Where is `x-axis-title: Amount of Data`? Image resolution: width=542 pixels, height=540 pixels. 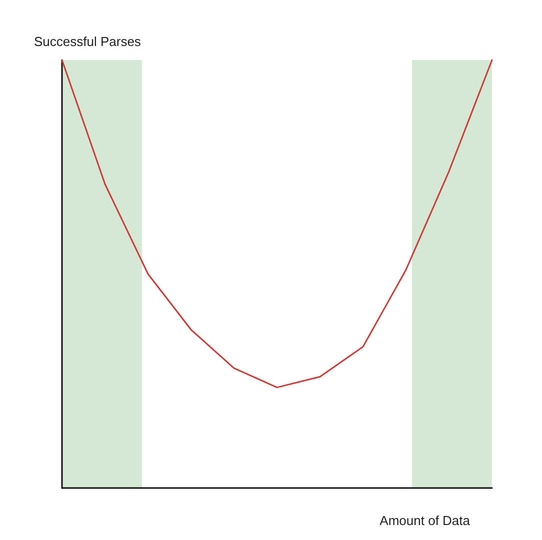
x-axis-title: Amount of Data is located at coordinates (425, 520).